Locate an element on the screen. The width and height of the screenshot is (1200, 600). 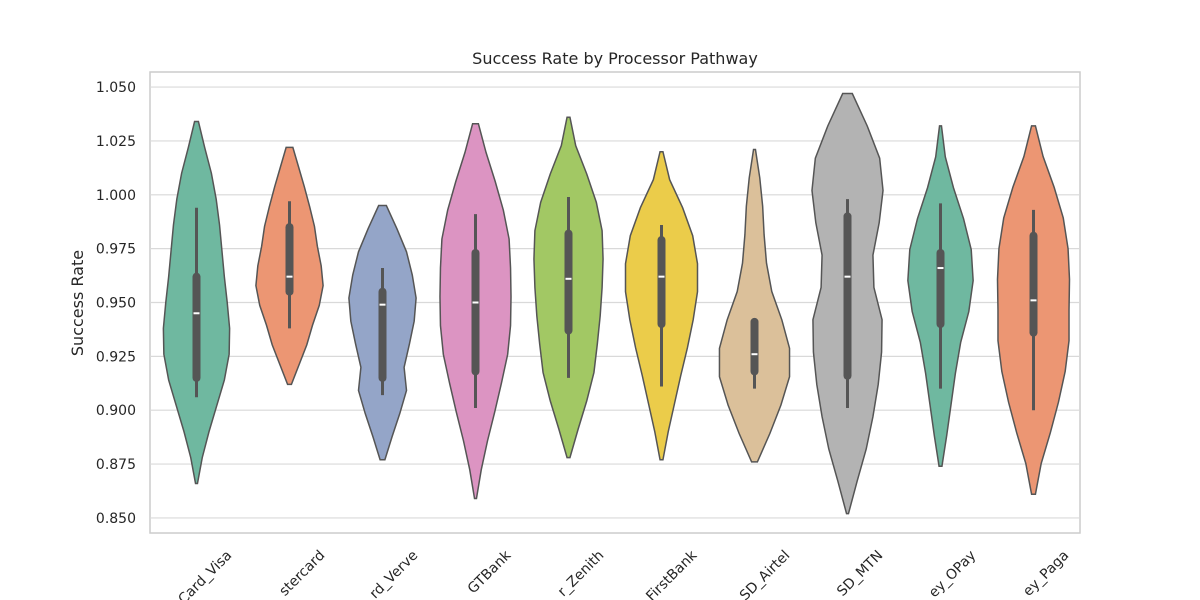
x-tick-label: ey_OPay is located at coordinates (952, 574).